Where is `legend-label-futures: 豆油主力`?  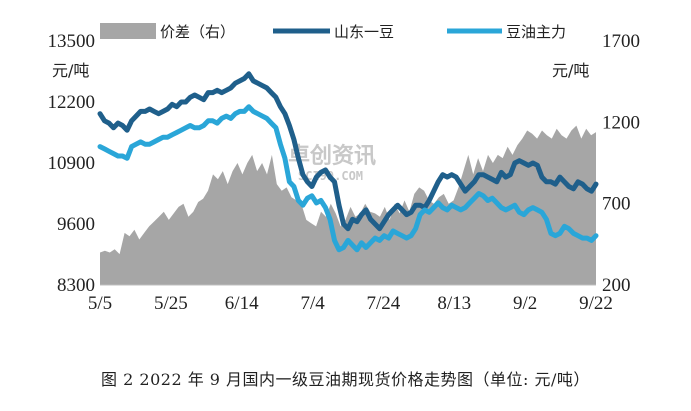 legend-label-futures: 豆油主力 is located at coordinates (536, 32).